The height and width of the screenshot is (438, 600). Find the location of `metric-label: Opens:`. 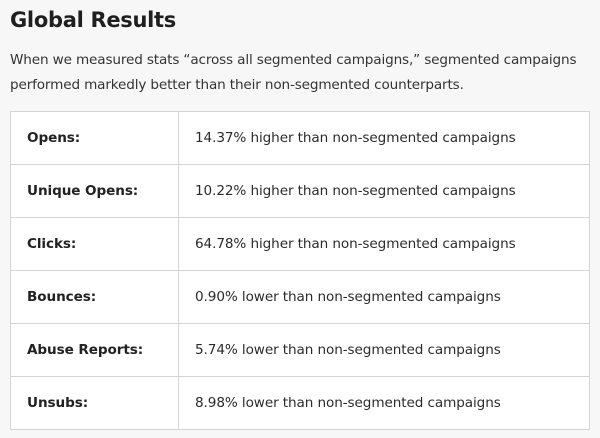

metric-label: Opens: is located at coordinates (94, 138).